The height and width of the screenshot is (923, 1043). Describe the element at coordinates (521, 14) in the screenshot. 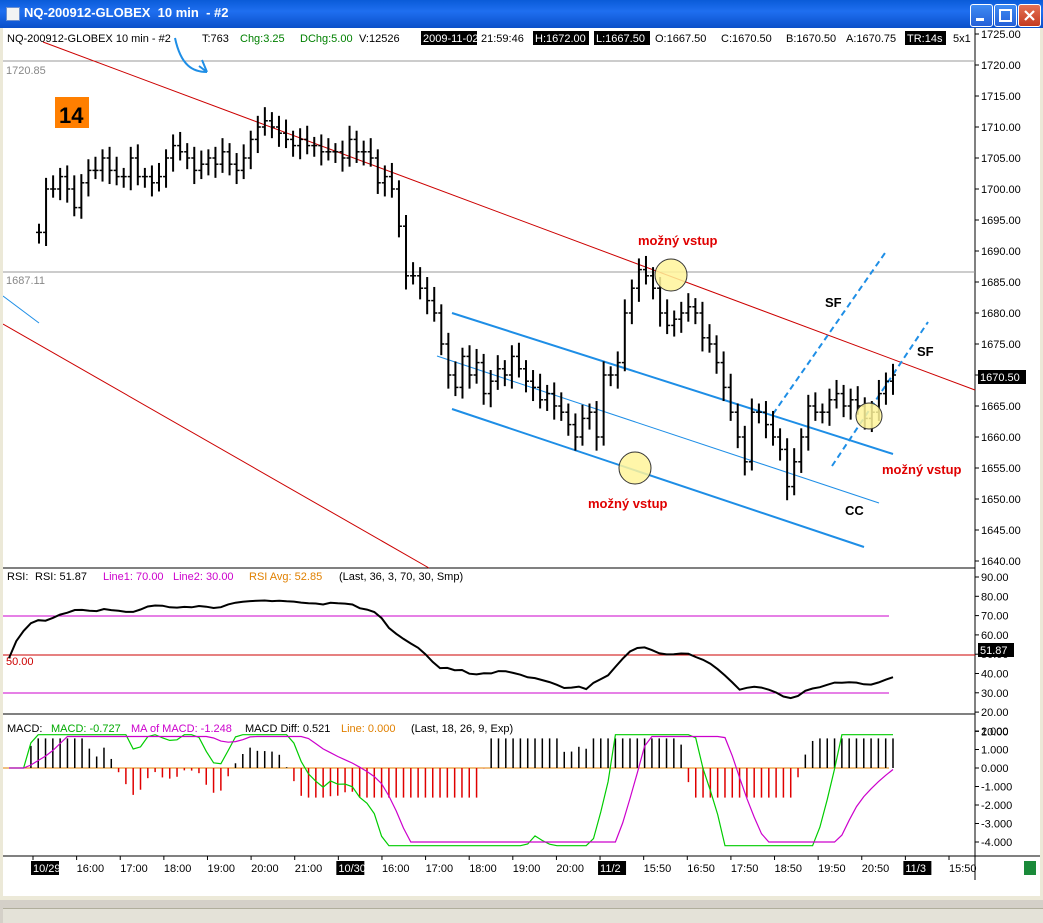

I see `title-bar: NQ-200912-GLOBEX 10 min - #2` at that location.